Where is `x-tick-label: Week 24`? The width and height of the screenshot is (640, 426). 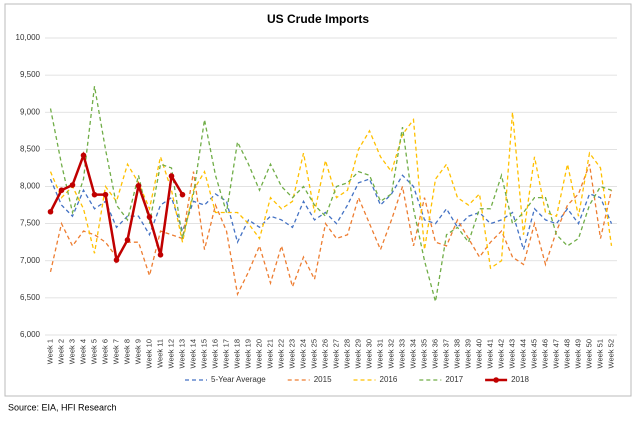 x-tick-label: Week 24 is located at coordinates (302, 353).